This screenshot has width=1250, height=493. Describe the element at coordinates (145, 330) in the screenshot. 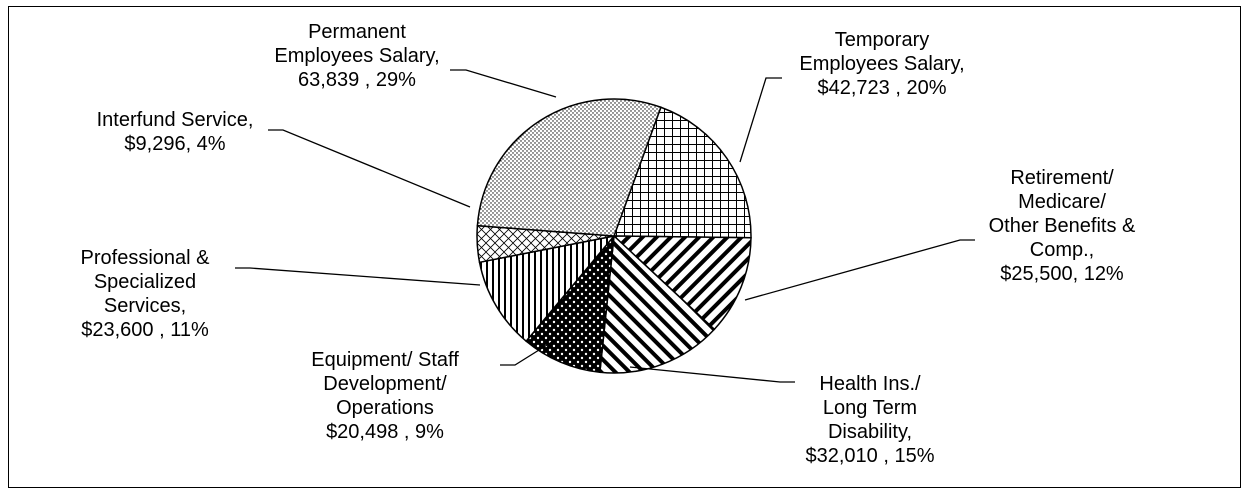

I see `value-label: $23,600 , 11%` at that location.